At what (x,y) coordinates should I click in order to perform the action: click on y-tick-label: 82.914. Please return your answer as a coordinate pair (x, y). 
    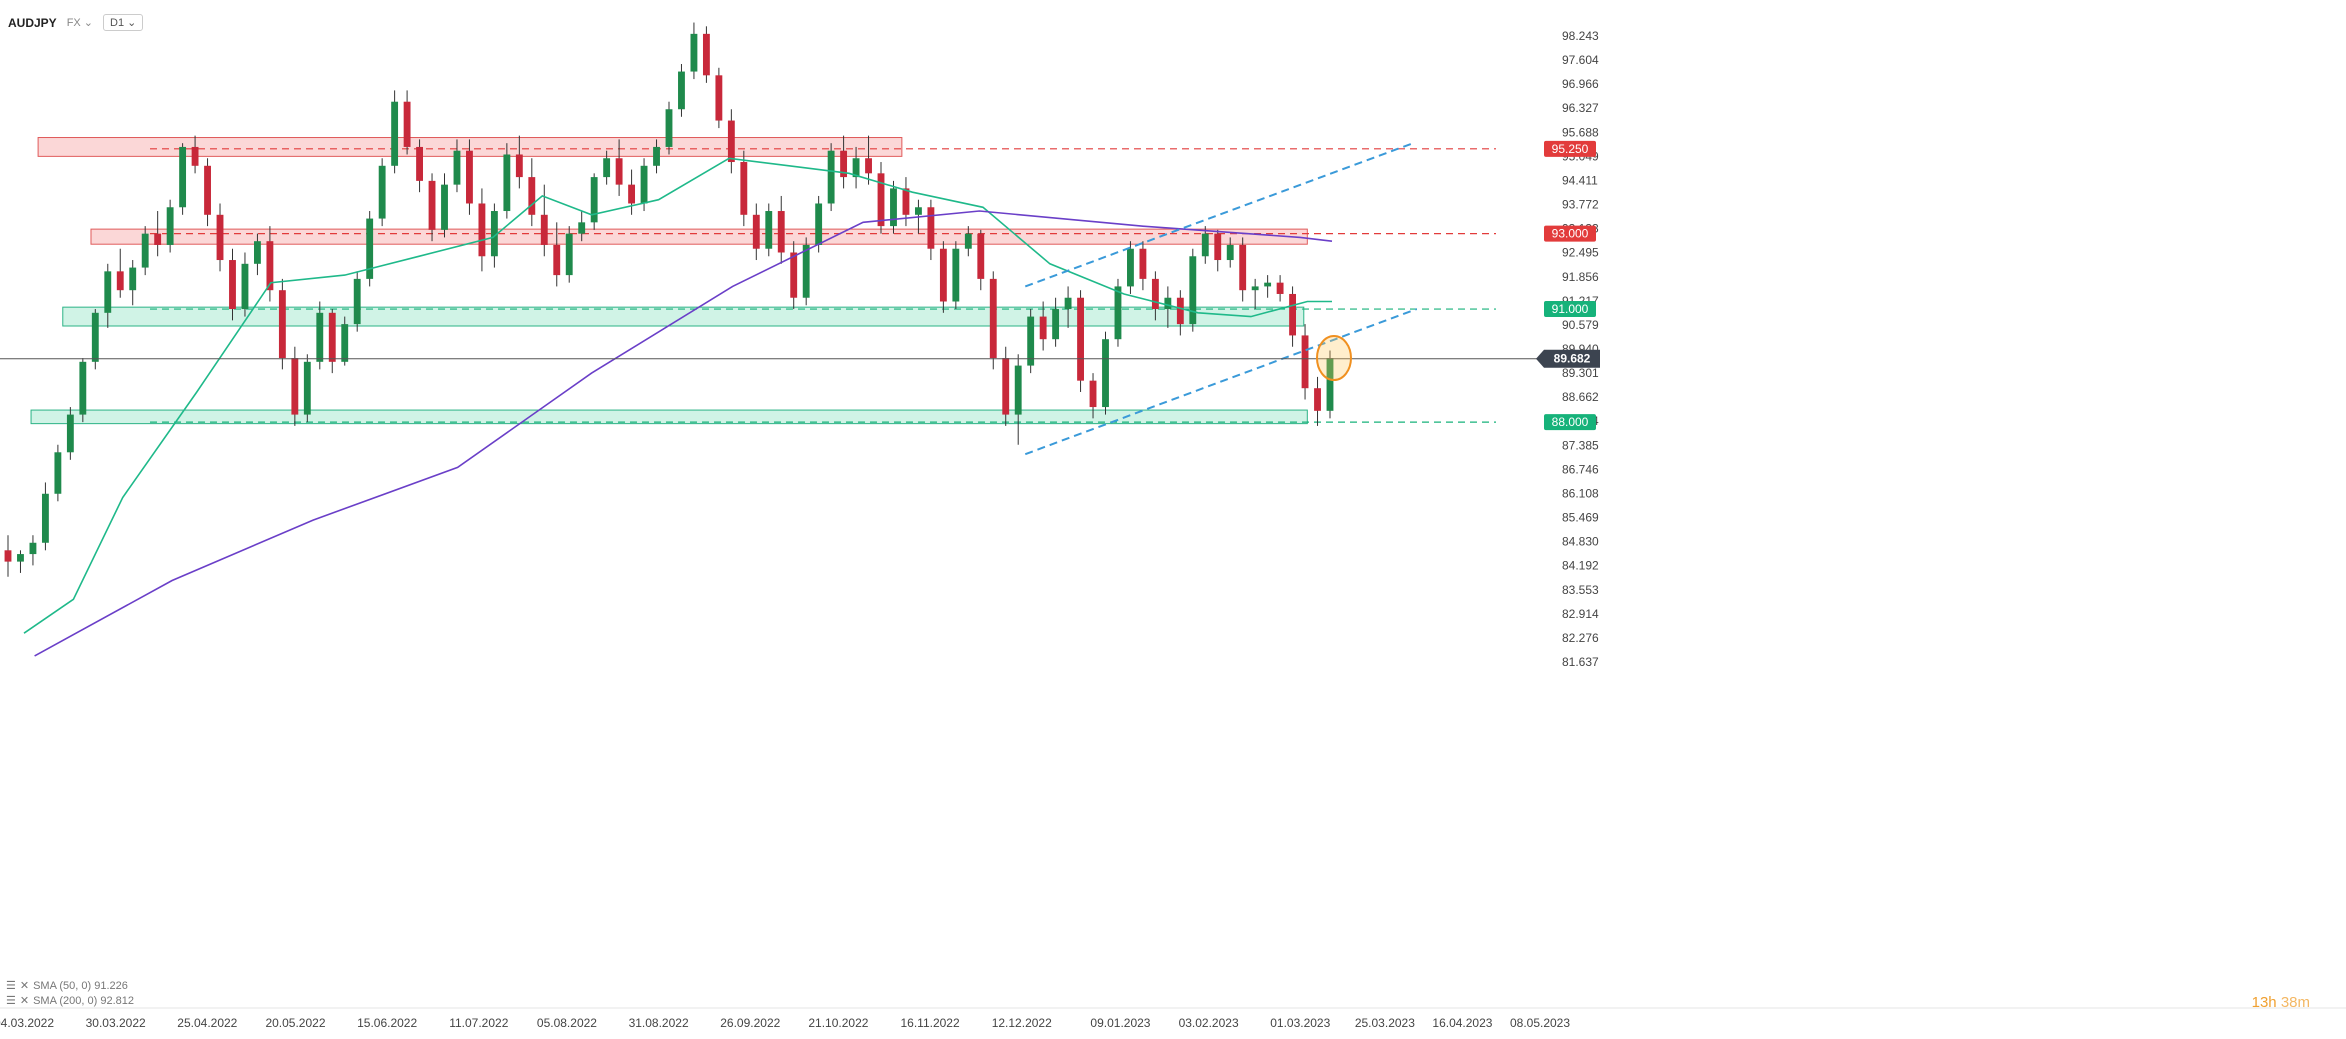
    Looking at the image, I should click on (1580, 614).